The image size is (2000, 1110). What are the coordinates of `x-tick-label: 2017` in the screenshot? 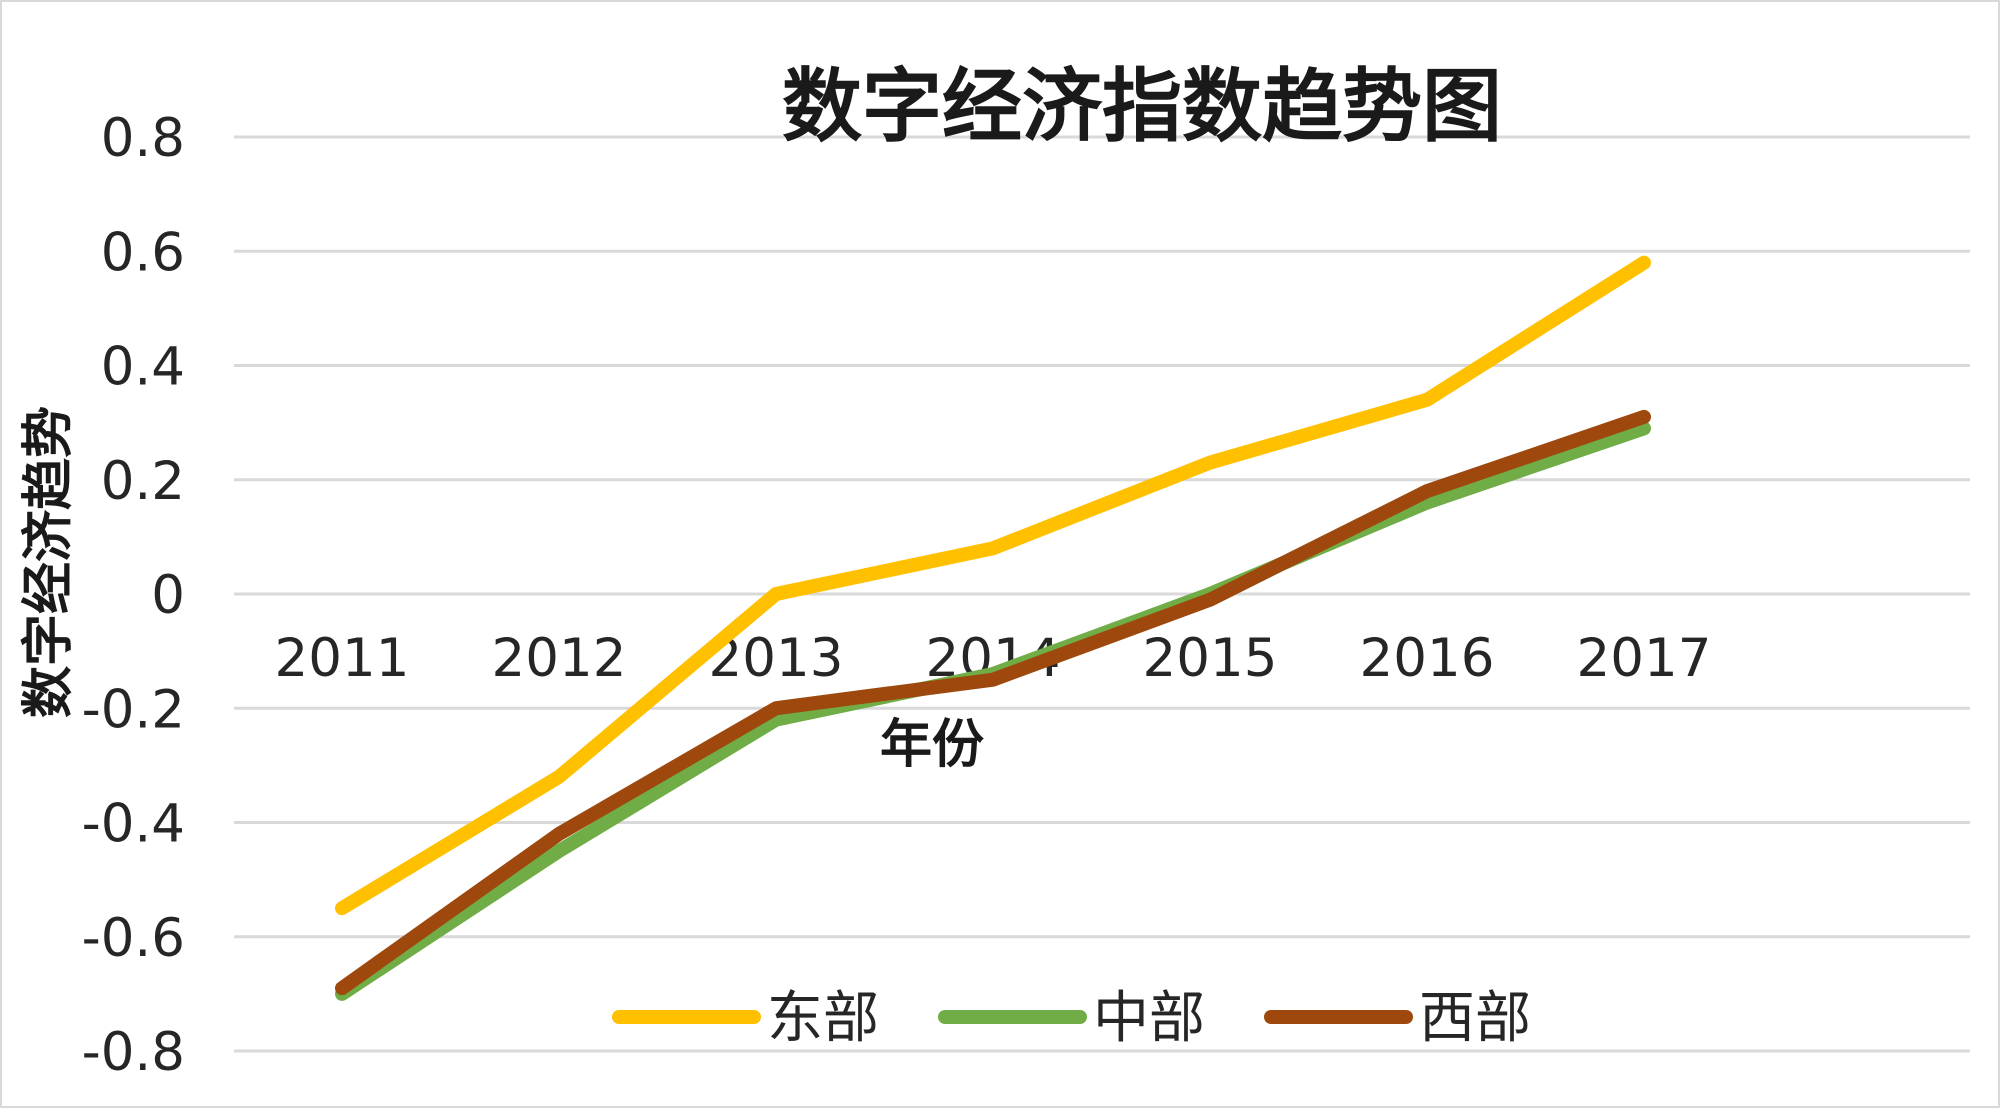 It's located at (1644, 658).